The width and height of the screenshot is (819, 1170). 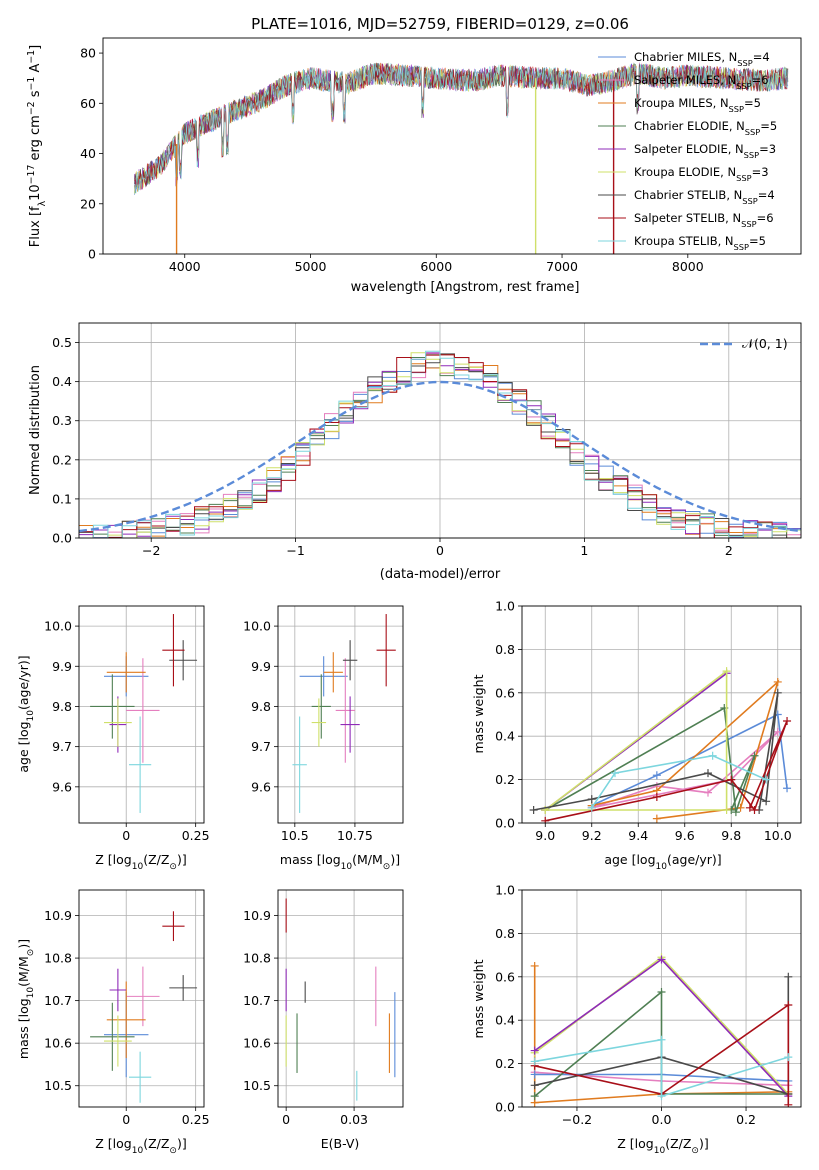 I want to click on weight-z-ylabel-part: mass weight, so click(x=478, y=998).